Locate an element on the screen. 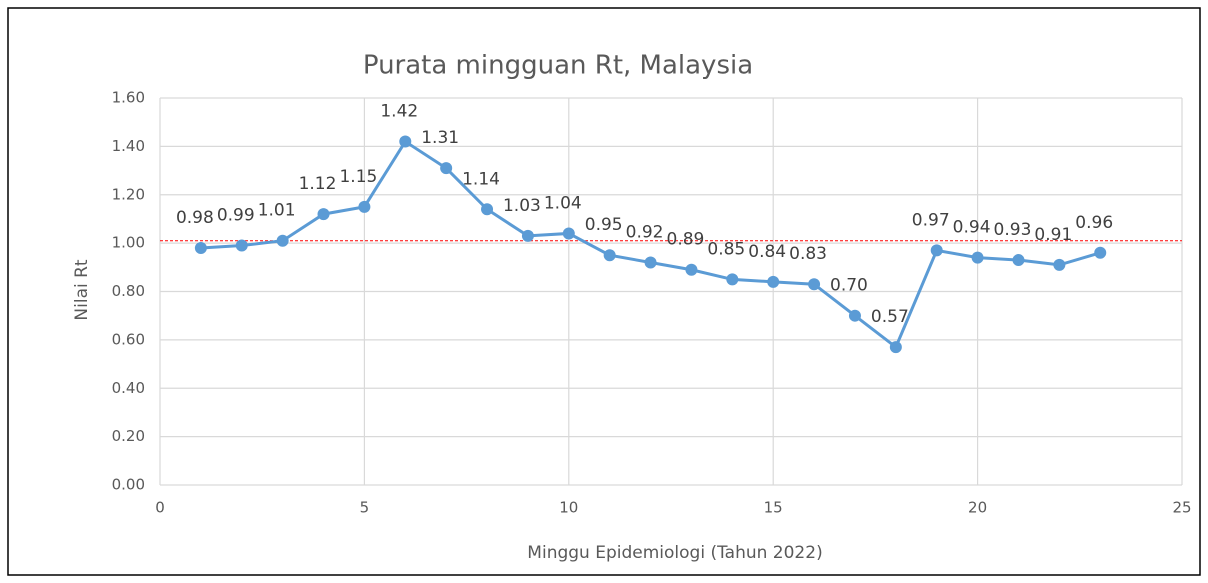 This screenshot has width=1208, height=583. y-tick-label: 0.80 is located at coordinates (128, 291).